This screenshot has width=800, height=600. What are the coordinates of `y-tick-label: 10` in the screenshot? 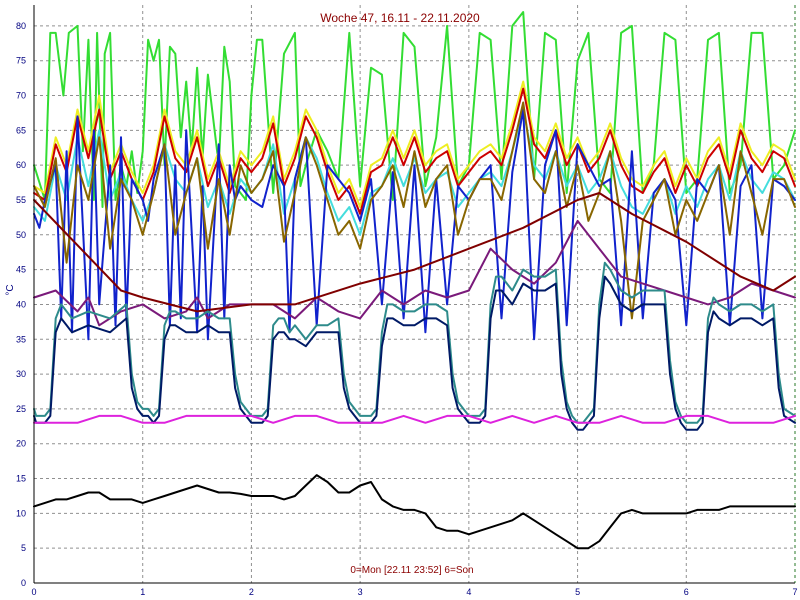 It's located at (21, 513).